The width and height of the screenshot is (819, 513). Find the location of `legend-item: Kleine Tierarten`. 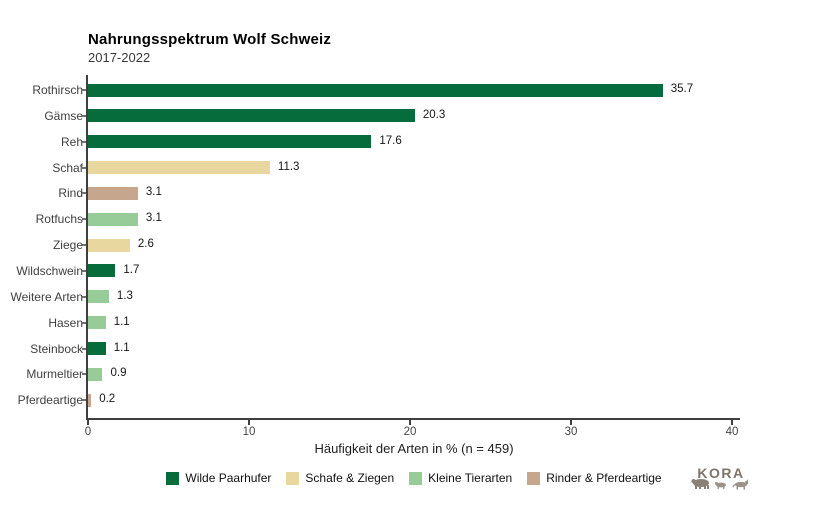

legend-item: Kleine Tierarten is located at coordinates (460, 478).